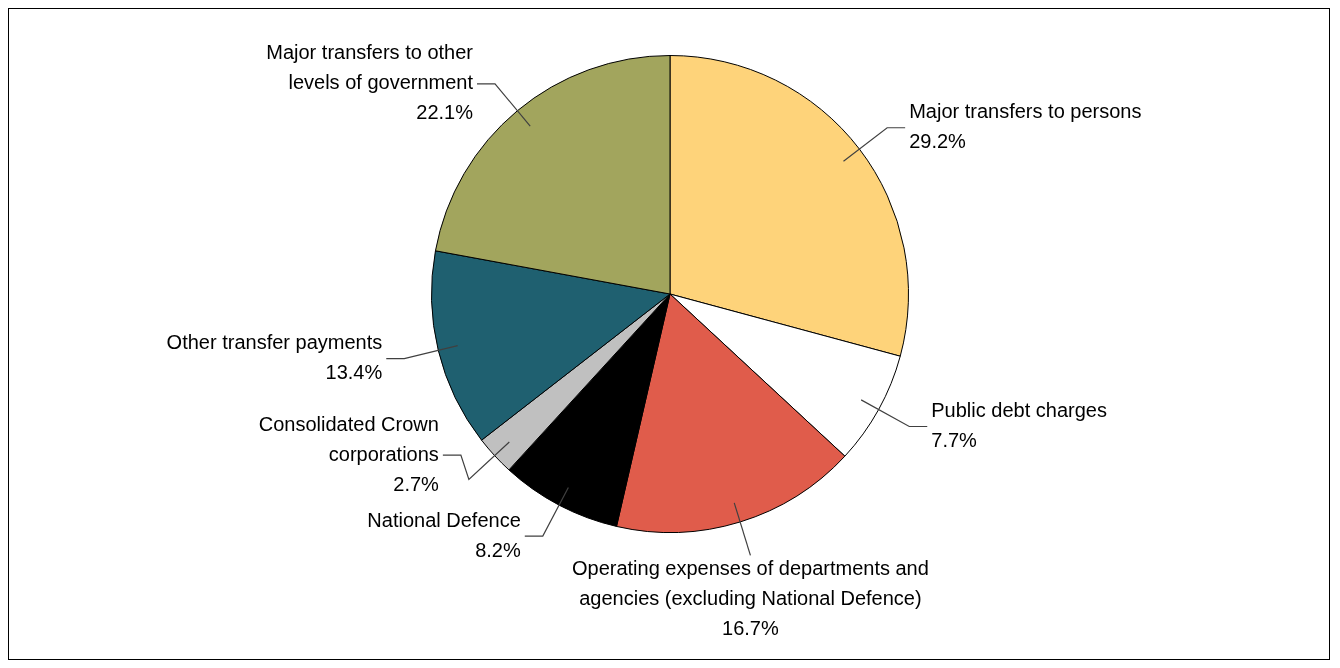 This screenshot has width=1340, height=668. What do you see at coordinates (354, 372) in the screenshot?
I see `data-label: 13.4%` at bounding box center [354, 372].